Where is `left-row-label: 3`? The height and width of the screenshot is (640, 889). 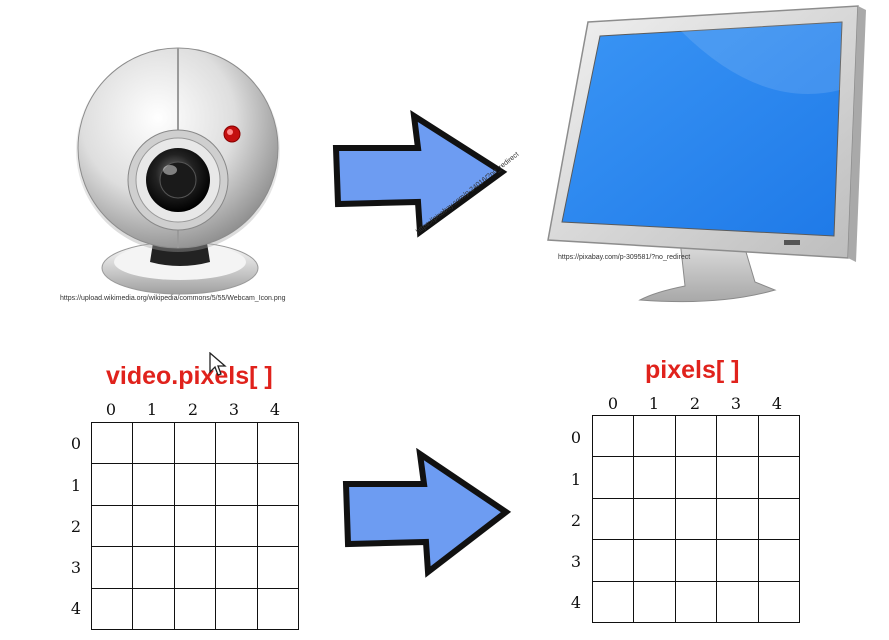
left-row-label: 3 is located at coordinates (76, 567).